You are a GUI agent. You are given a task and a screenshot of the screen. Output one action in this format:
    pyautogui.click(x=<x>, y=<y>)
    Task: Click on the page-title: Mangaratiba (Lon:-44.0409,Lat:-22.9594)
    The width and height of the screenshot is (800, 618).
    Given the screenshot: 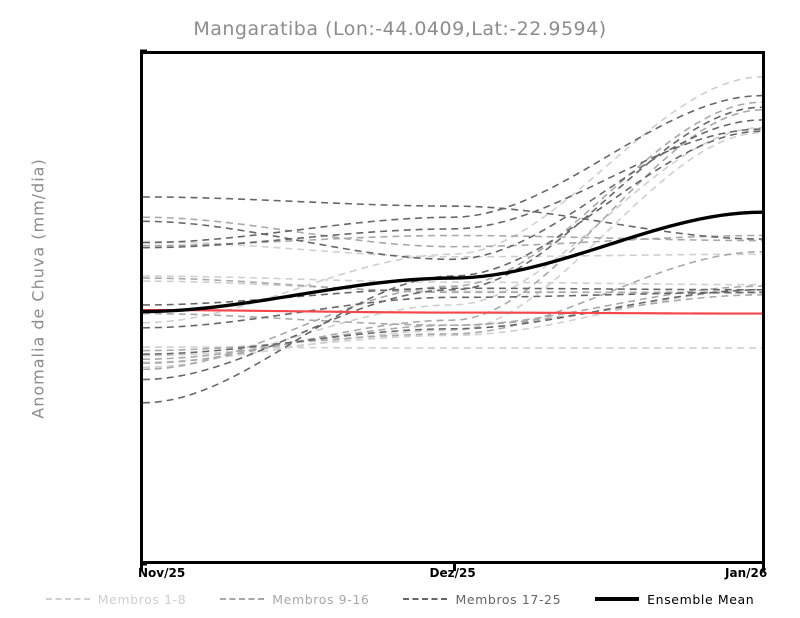 What is the action you would take?
    pyautogui.click(x=400, y=29)
    